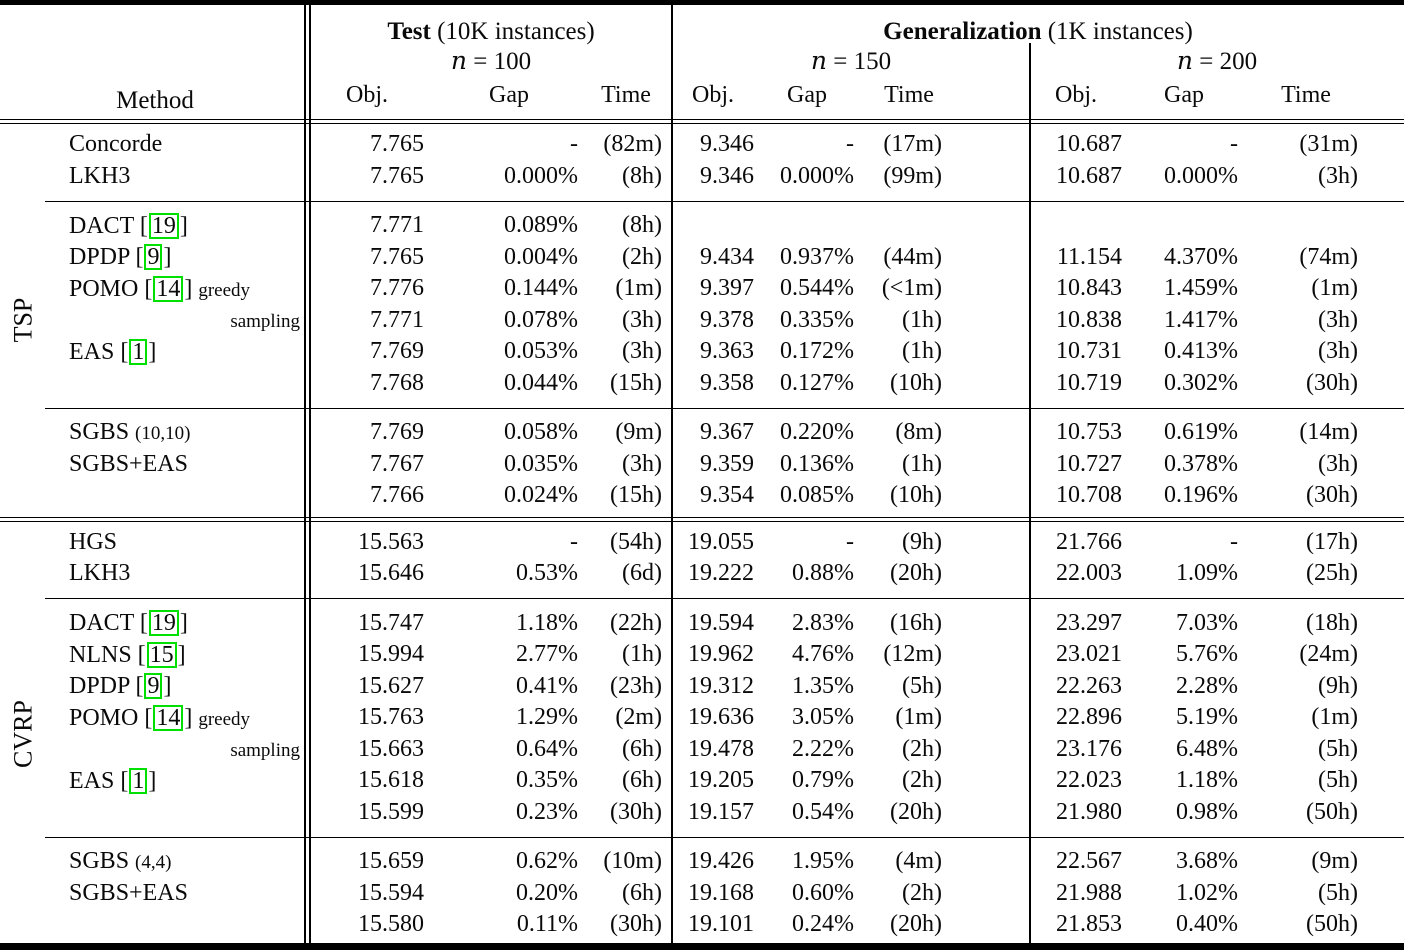 The height and width of the screenshot is (950, 1404). Describe the element at coordinates (1201, 288) in the screenshot. I see `gap-cell: 1.459%` at that location.